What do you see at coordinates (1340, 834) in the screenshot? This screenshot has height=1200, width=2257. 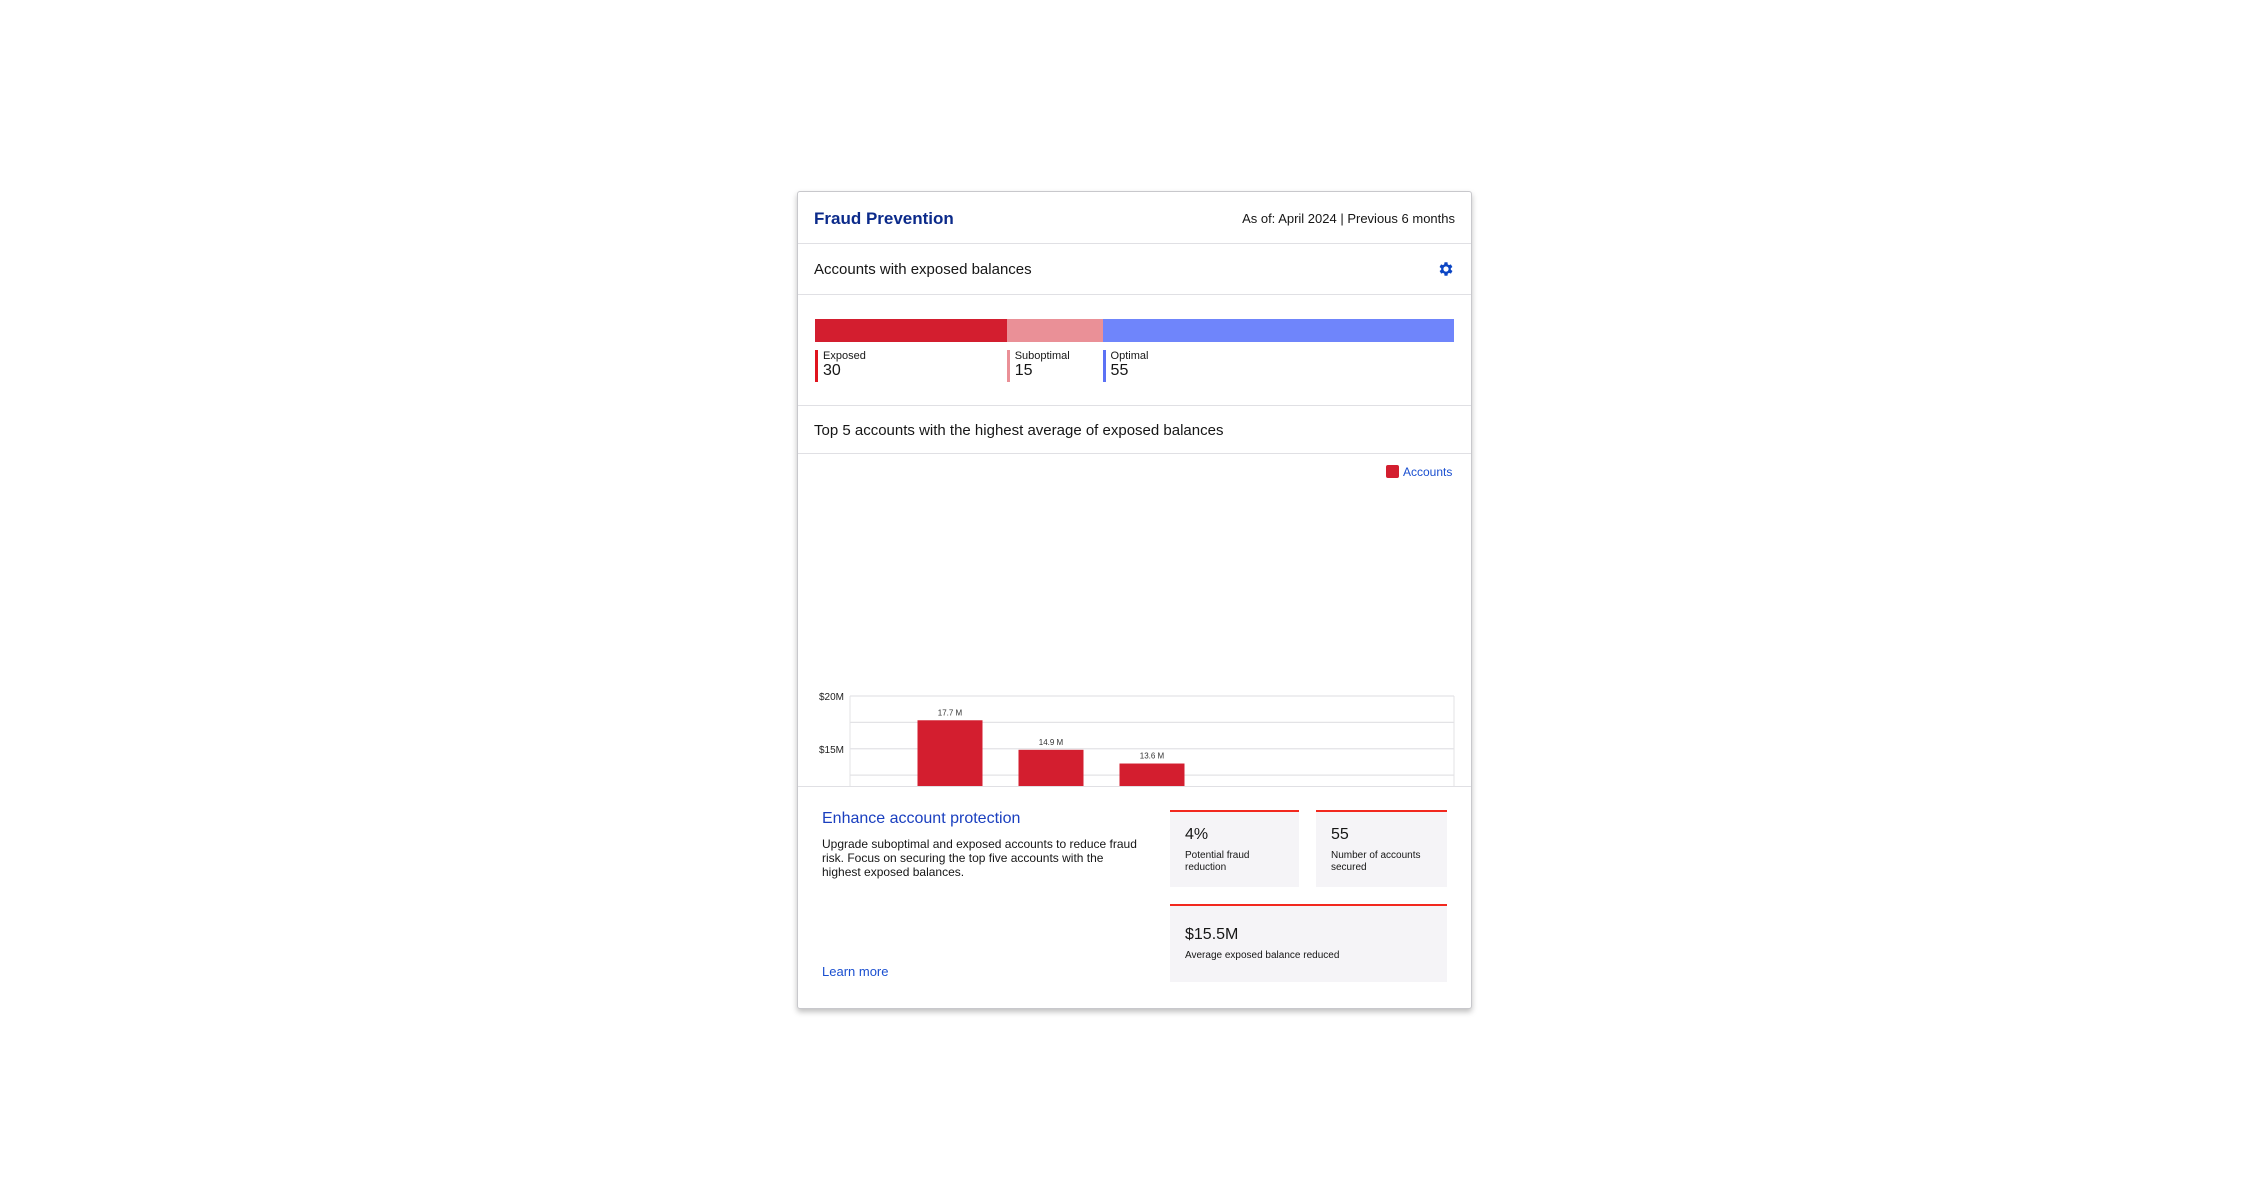 I see `metric-value: 55` at bounding box center [1340, 834].